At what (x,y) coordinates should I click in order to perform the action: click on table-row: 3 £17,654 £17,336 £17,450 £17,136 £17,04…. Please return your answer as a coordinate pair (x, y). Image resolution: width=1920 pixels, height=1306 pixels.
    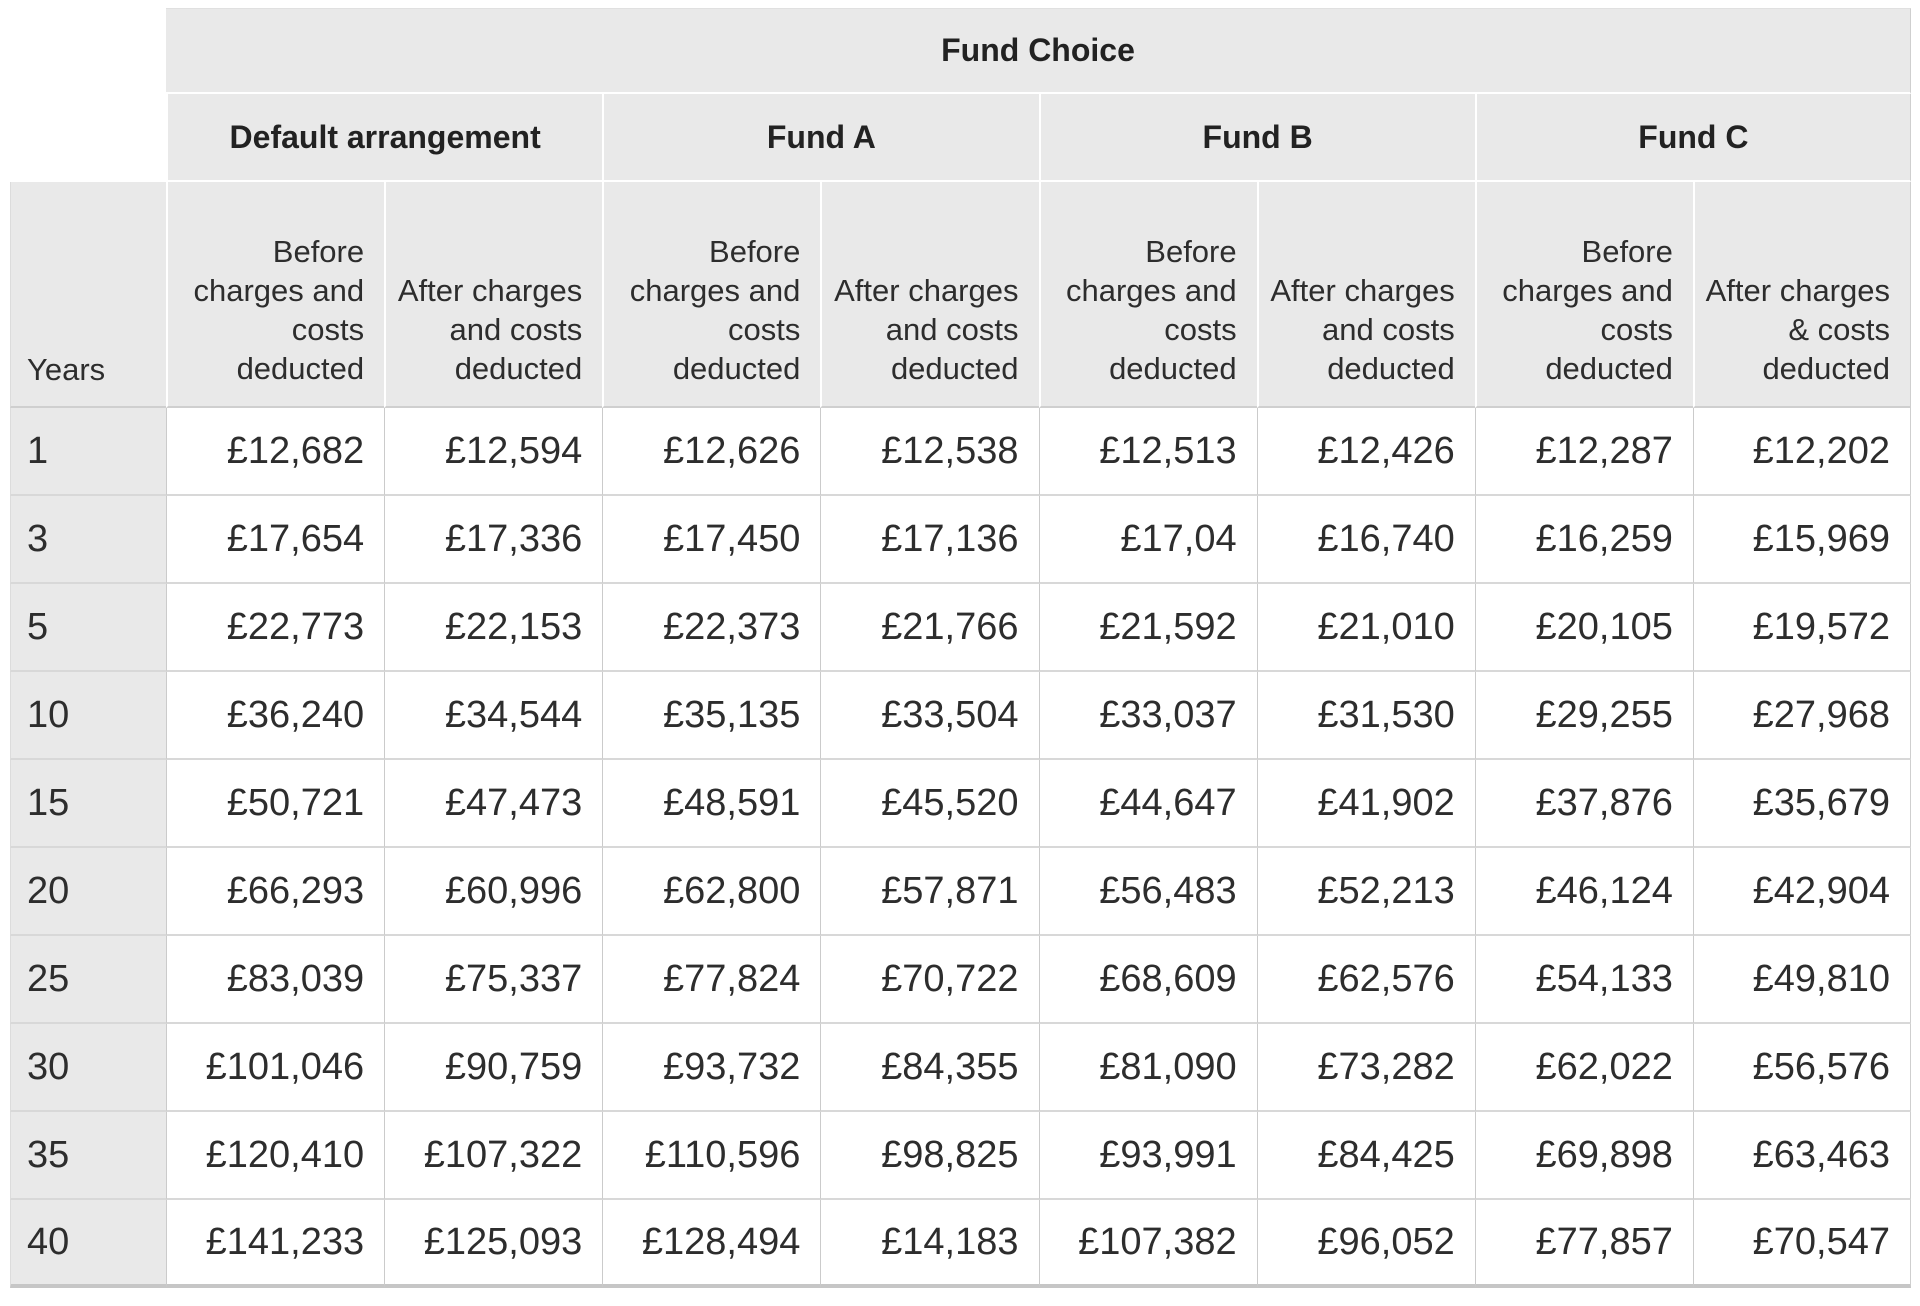
    Looking at the image, I should click on (960, 540).